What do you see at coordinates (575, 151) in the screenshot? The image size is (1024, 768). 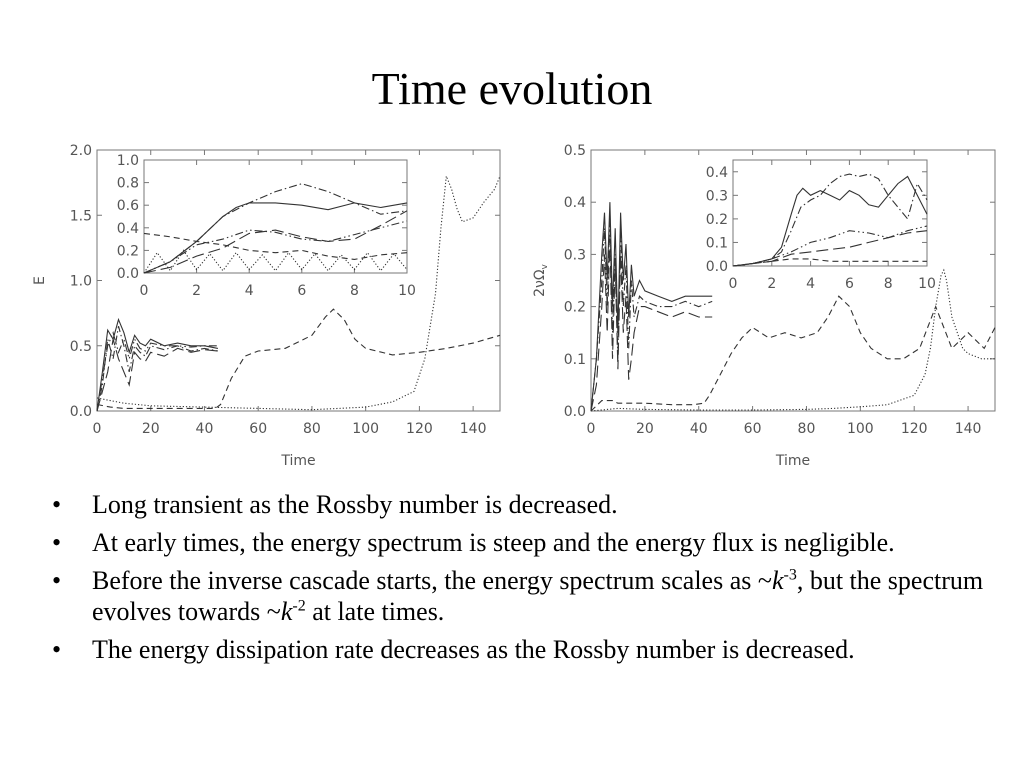 I see `right-main-ytick-label: 0.5` at bounding box center [575, 151].